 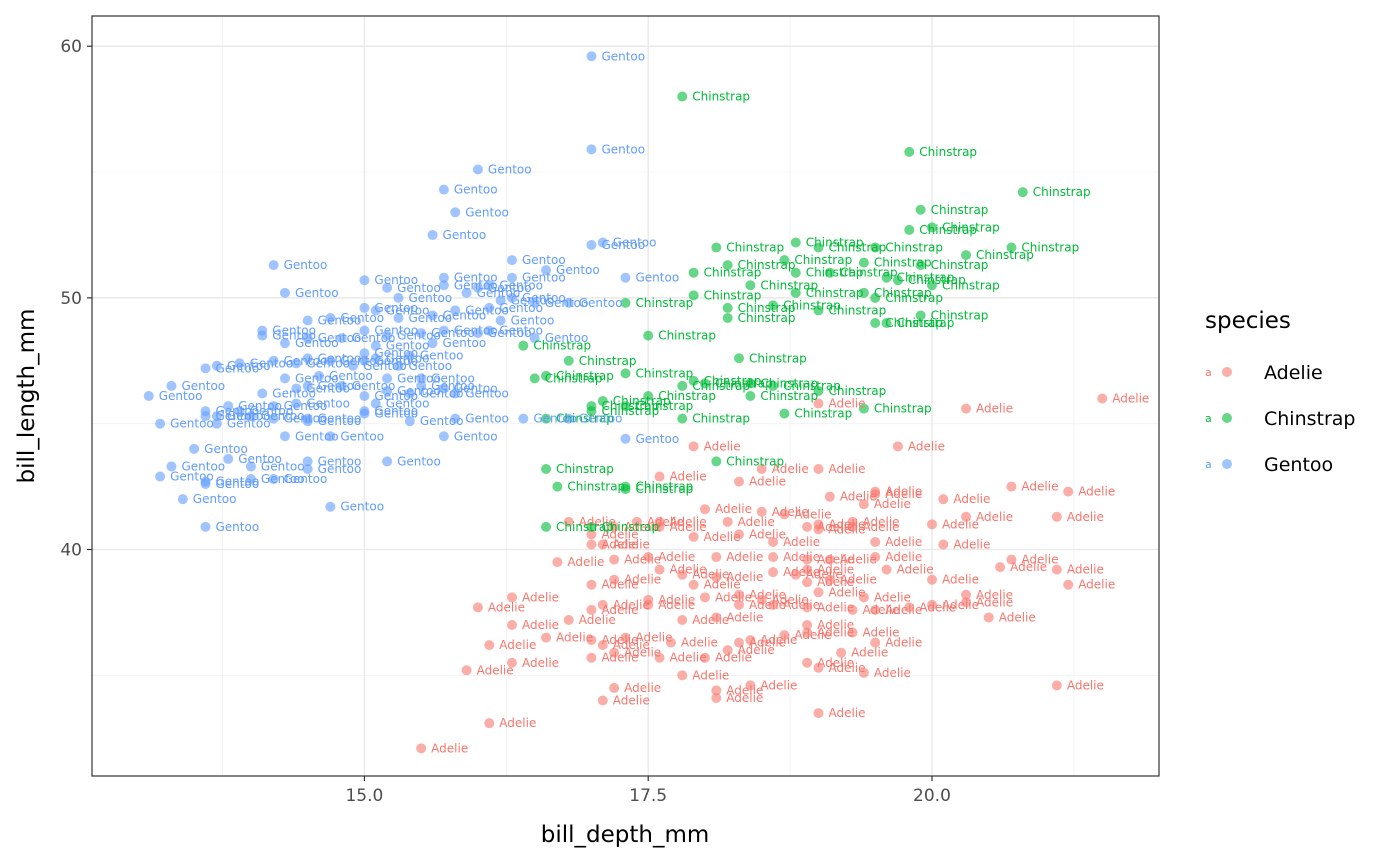 I want to click on y-tick-label: 40, so click(x=71, y=551).